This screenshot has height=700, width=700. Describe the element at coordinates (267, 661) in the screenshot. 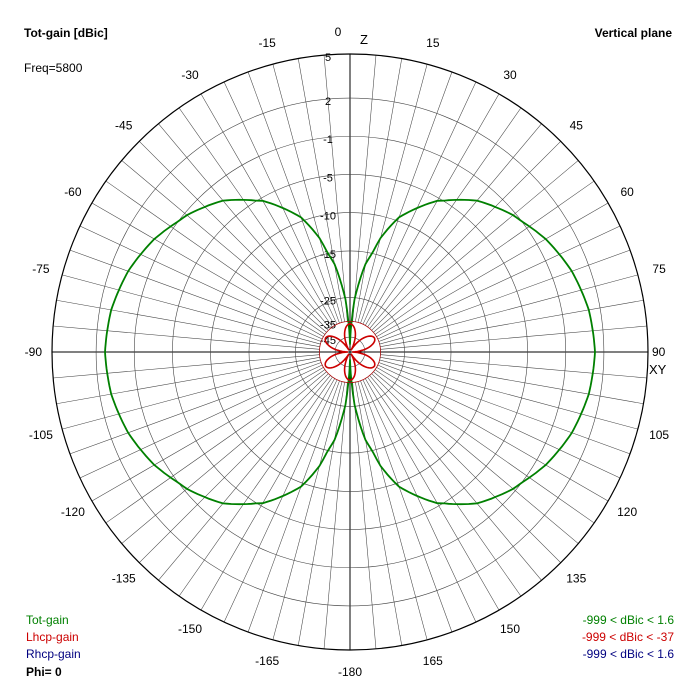

I see `angle-label: -165` at that location.